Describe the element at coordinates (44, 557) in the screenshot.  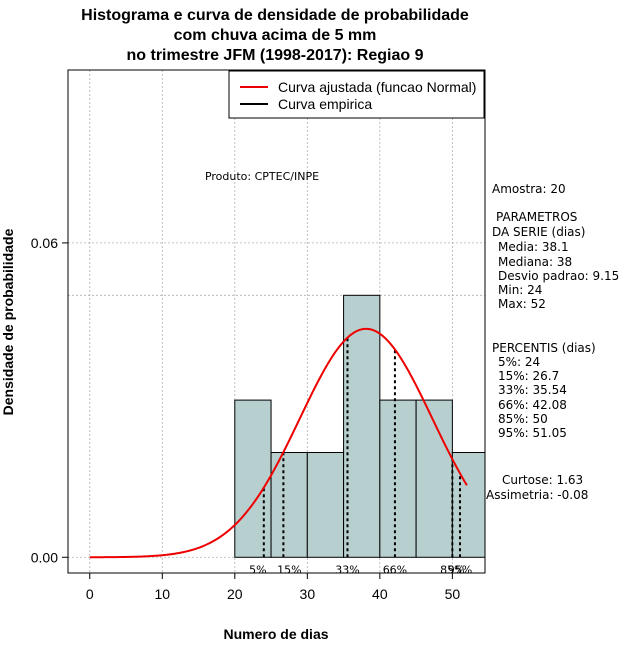
I see `y-tick-label: 0.00` at that location.